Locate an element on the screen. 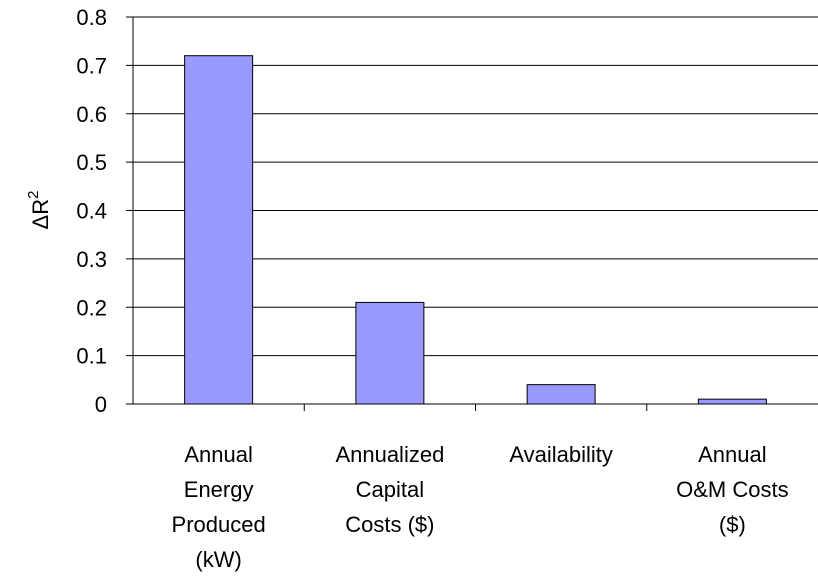 The width and height of the screenshot is (818, 584). y-tick-label: 0.4 is located at coordinates (91, 211).